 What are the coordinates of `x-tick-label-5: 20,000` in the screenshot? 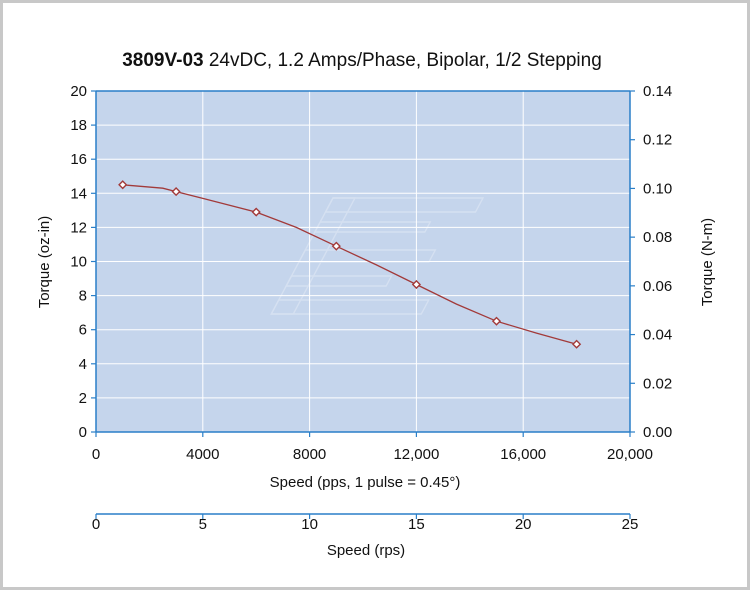 It's located at (630, 454).